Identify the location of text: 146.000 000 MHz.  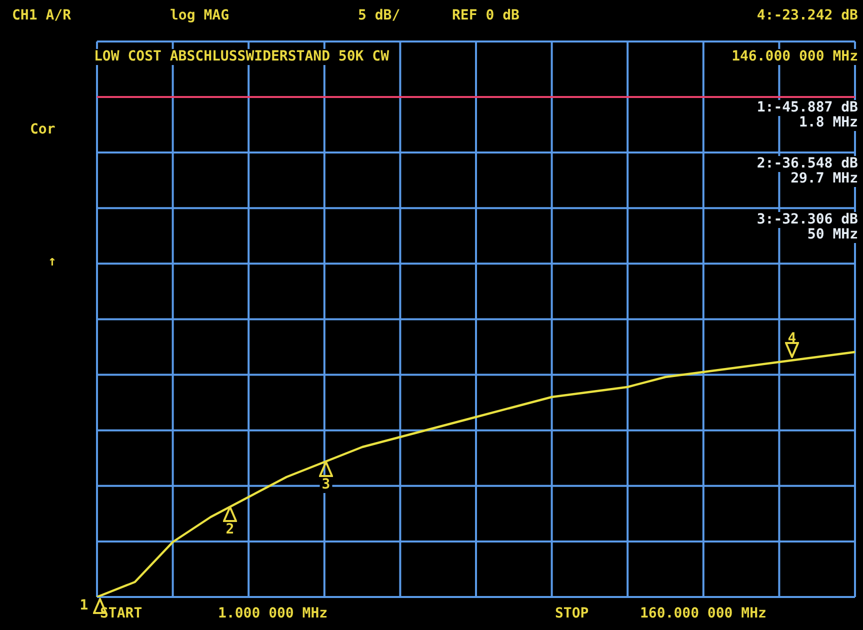
(795, 56).